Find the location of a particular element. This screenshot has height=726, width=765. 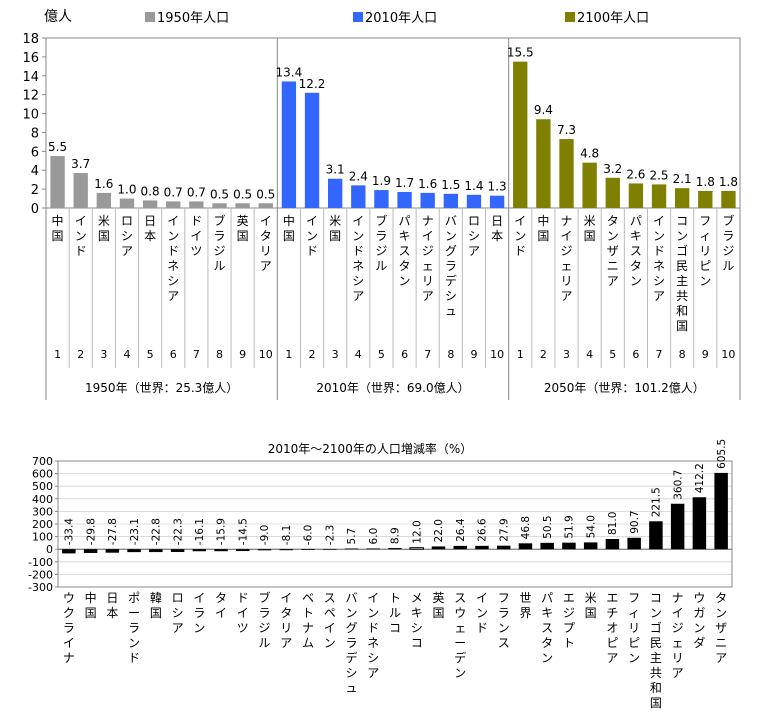

top-category-label-char: イ is located at coordinates (196, 236).